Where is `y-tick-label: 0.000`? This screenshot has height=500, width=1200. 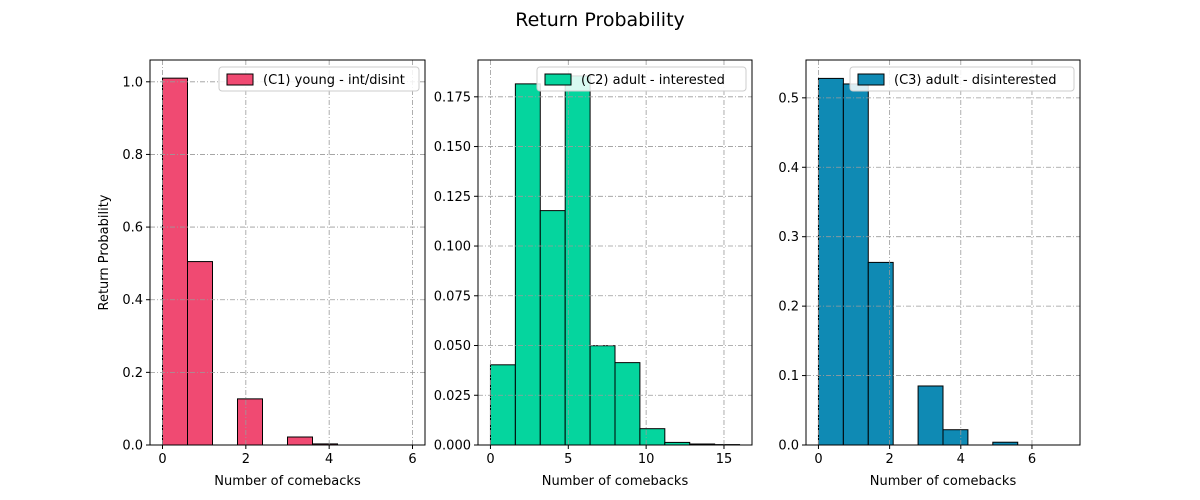
y-tick-label: 0.000 is located at coordinates (452, 446).